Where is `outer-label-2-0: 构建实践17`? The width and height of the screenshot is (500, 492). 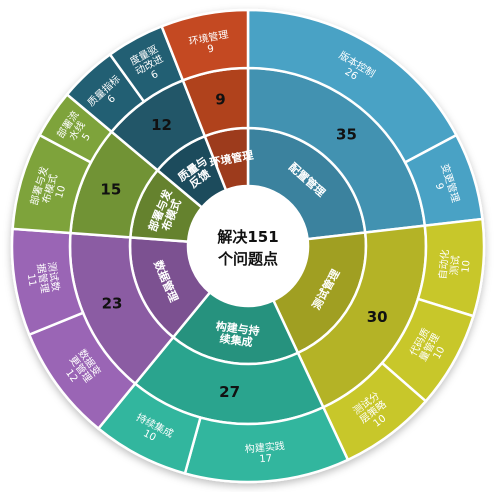
outer-label-2-0: 构建实践17 is located at coordinates (265, 452).